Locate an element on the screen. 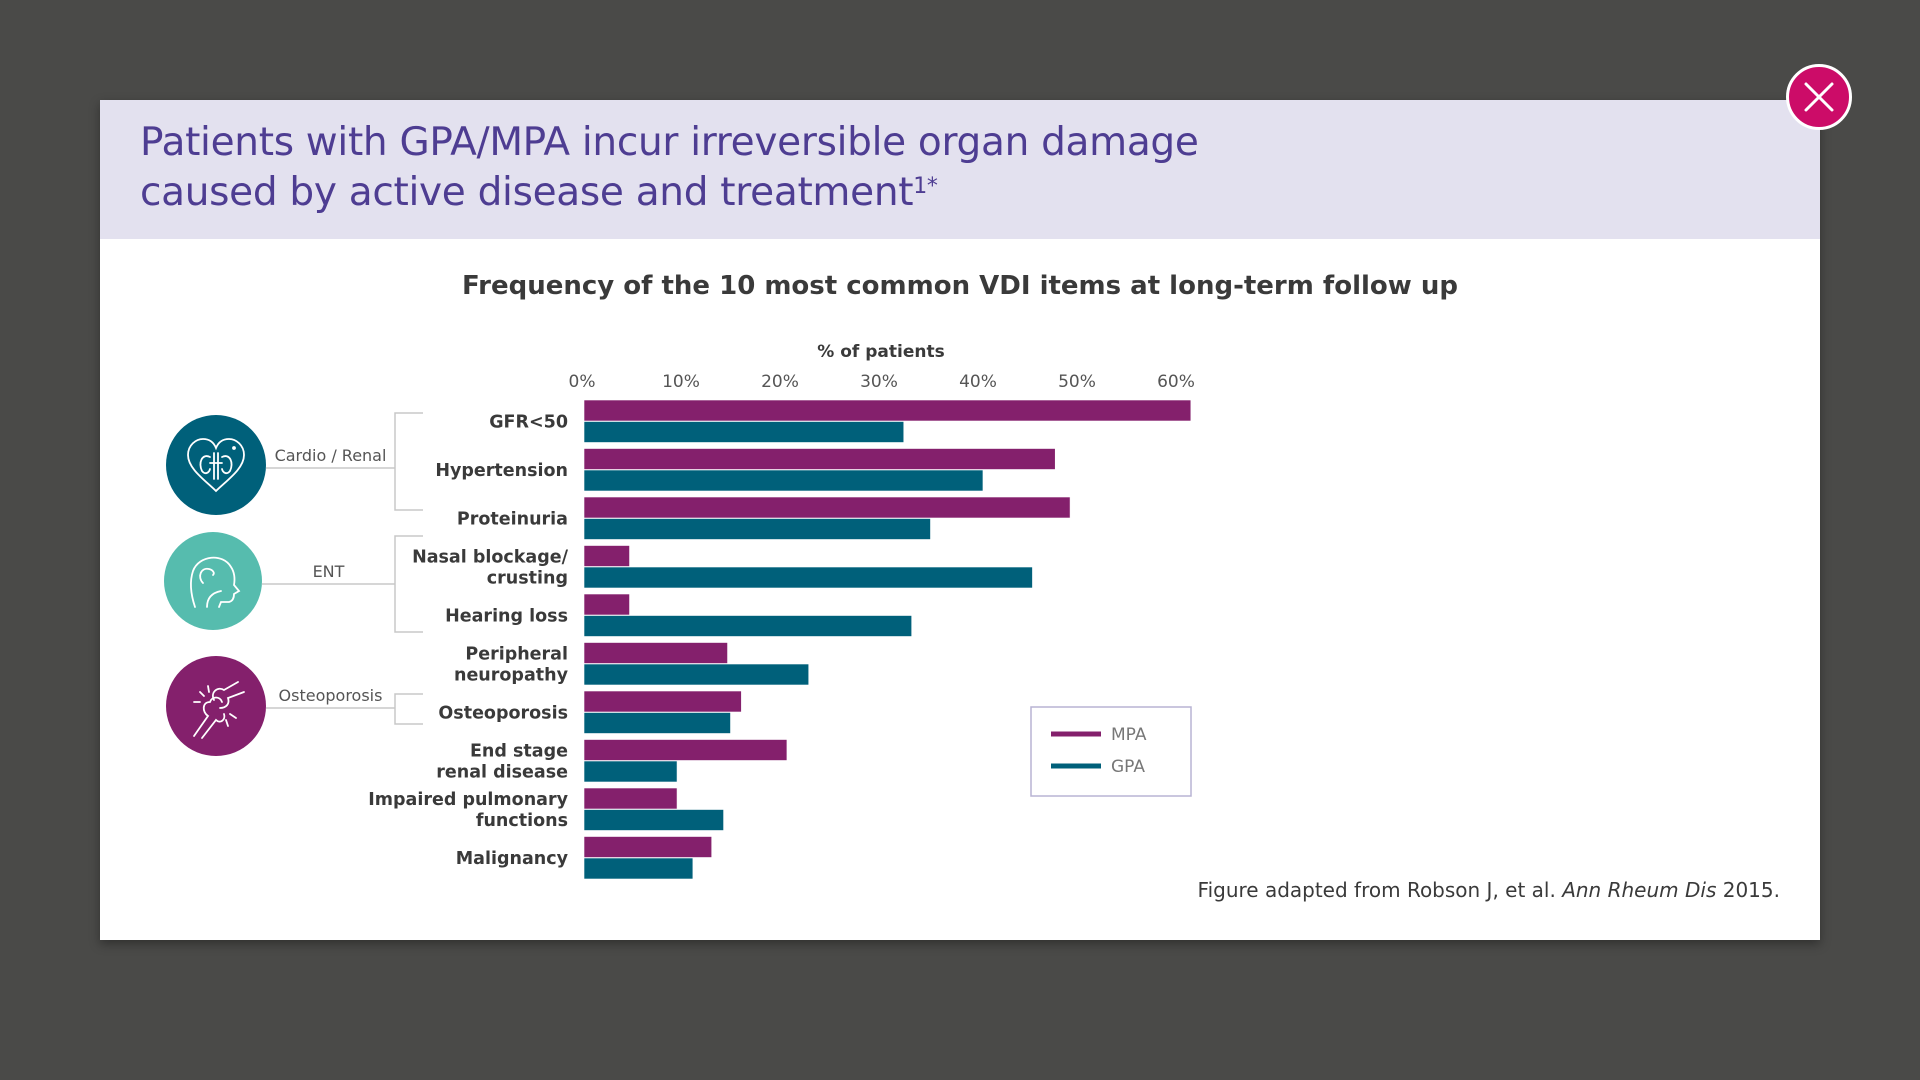 This screenshot has width=1920, height=1080. category-label: Nasal blockage/ is located at coordinates (490, 558).